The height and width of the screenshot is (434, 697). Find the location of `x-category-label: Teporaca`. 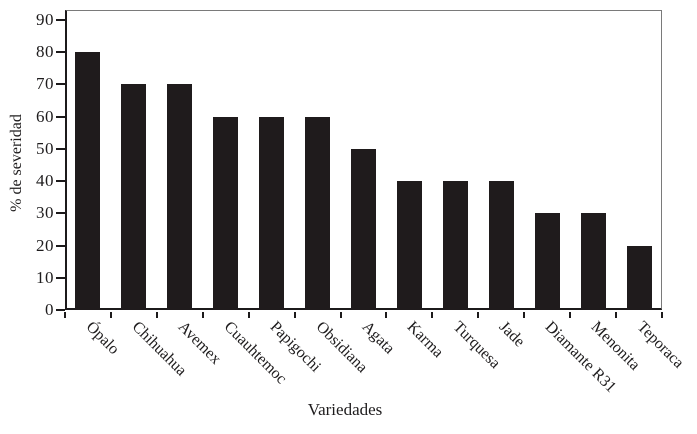

x-category-label: Teporaca is located at coordinates (660, 345).